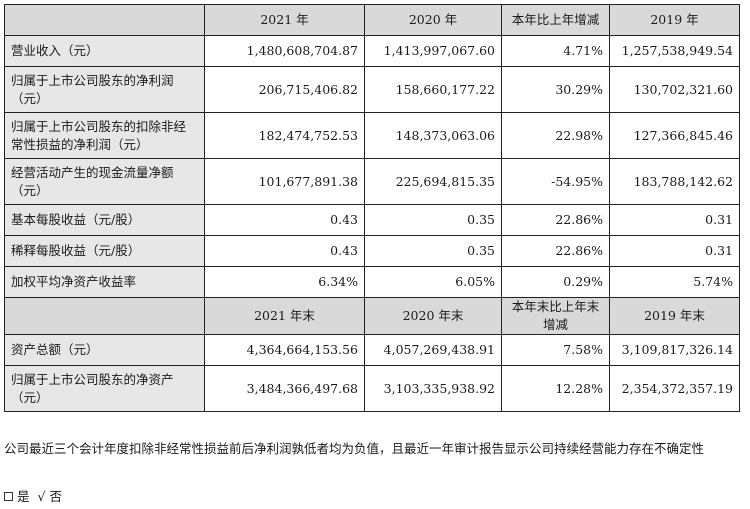 The width and height of the screenshot is (750, 509). I want to click on value-2019: 130,702,321.60, so click(674, 89).